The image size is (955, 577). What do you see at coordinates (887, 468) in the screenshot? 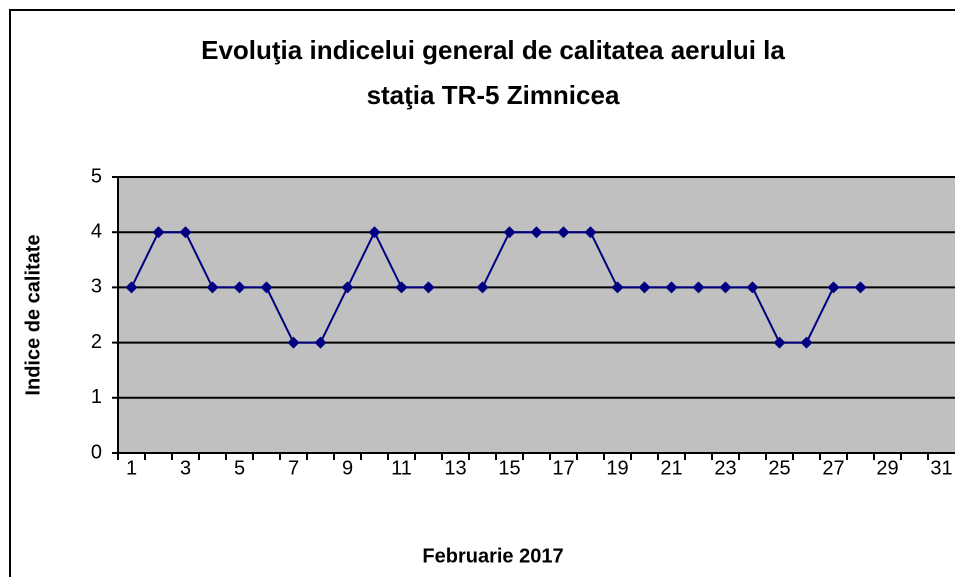
I see `x-tick-label: 29` at bounding box center [887, 468].